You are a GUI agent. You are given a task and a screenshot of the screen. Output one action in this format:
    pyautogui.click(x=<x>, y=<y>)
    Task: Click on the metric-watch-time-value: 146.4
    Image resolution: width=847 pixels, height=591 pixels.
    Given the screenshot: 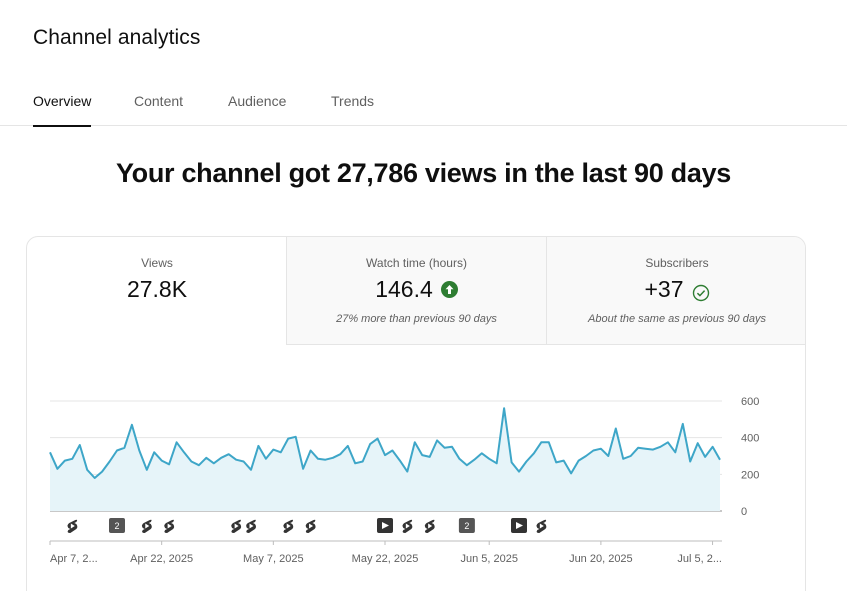 What is the action you would take?
    pyautogui.click(x=416, y=289)
    